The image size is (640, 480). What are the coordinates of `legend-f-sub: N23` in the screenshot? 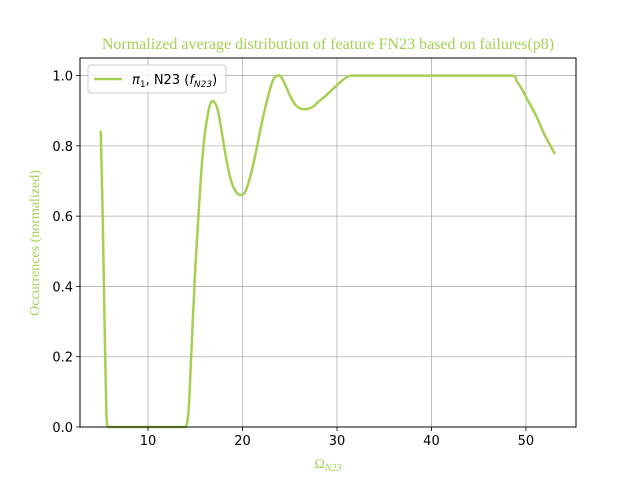 It's located at (203, 85).